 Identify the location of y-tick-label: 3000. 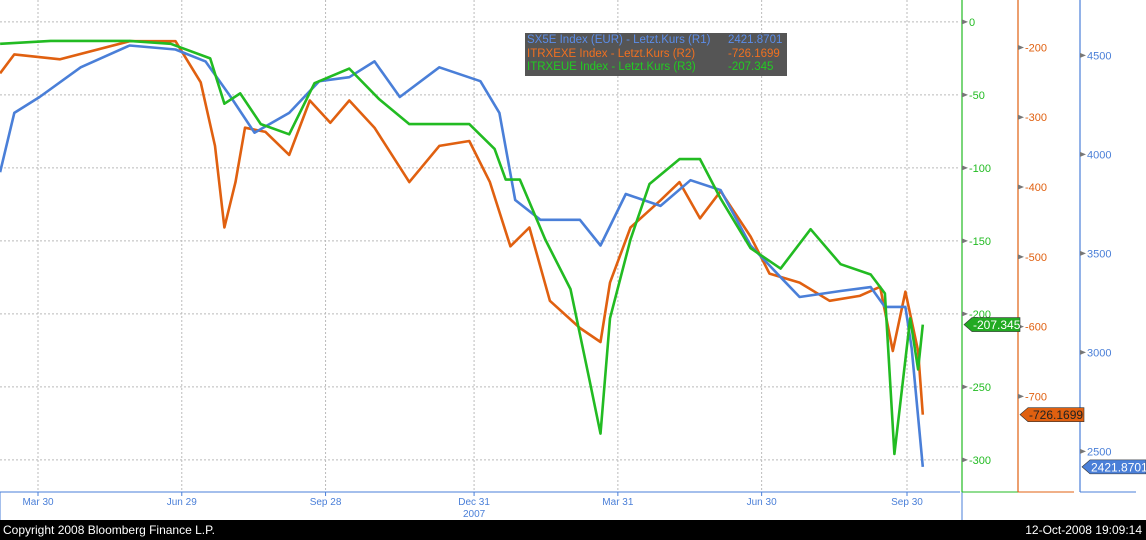
(1099, 353).